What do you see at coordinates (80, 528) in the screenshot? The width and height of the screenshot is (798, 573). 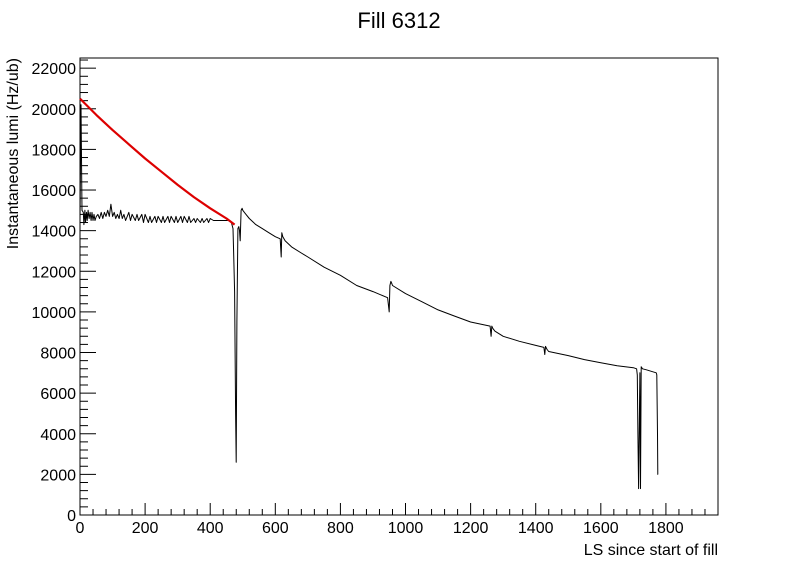 I see `x-tick-label: 0` at bounding box center [80, 528].